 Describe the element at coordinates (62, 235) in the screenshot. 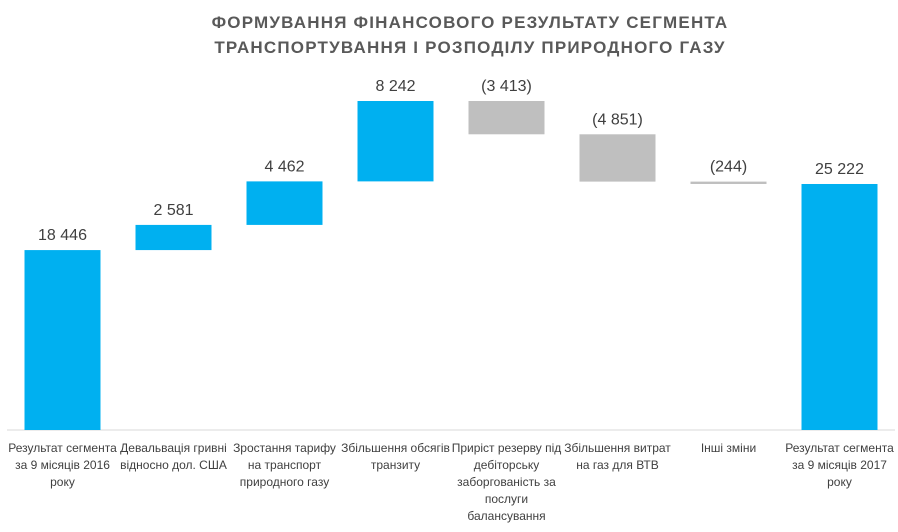

I see `data-label: 18 446` at that location.